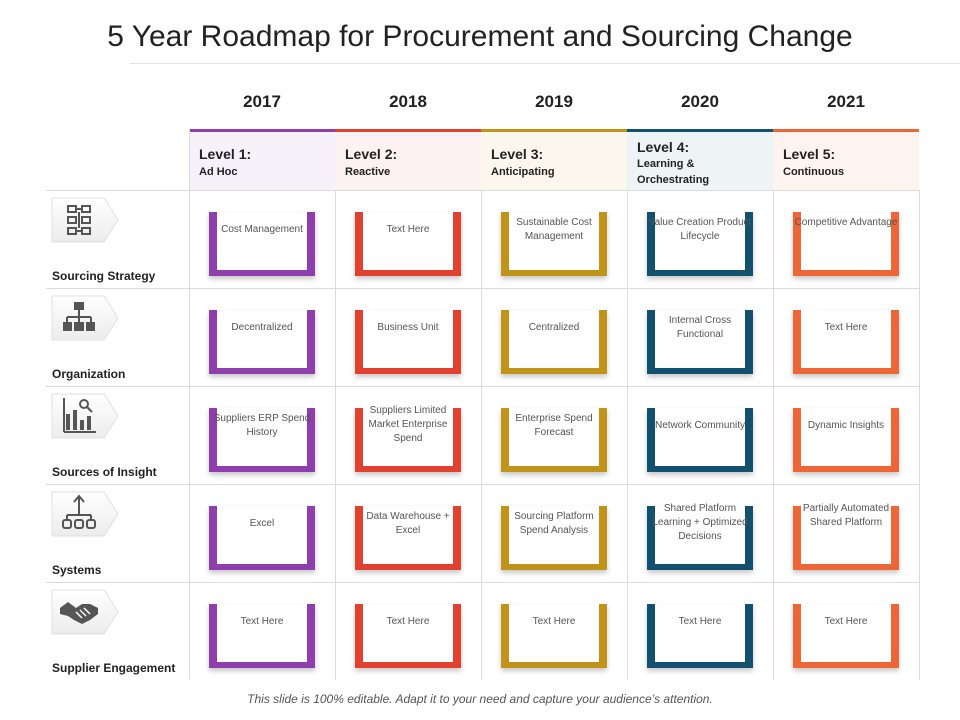  What do you see at coordinates (114, 668) in the screenshot?
I see `row-label: Supplier Engagement` at bounding box center [114, 668].